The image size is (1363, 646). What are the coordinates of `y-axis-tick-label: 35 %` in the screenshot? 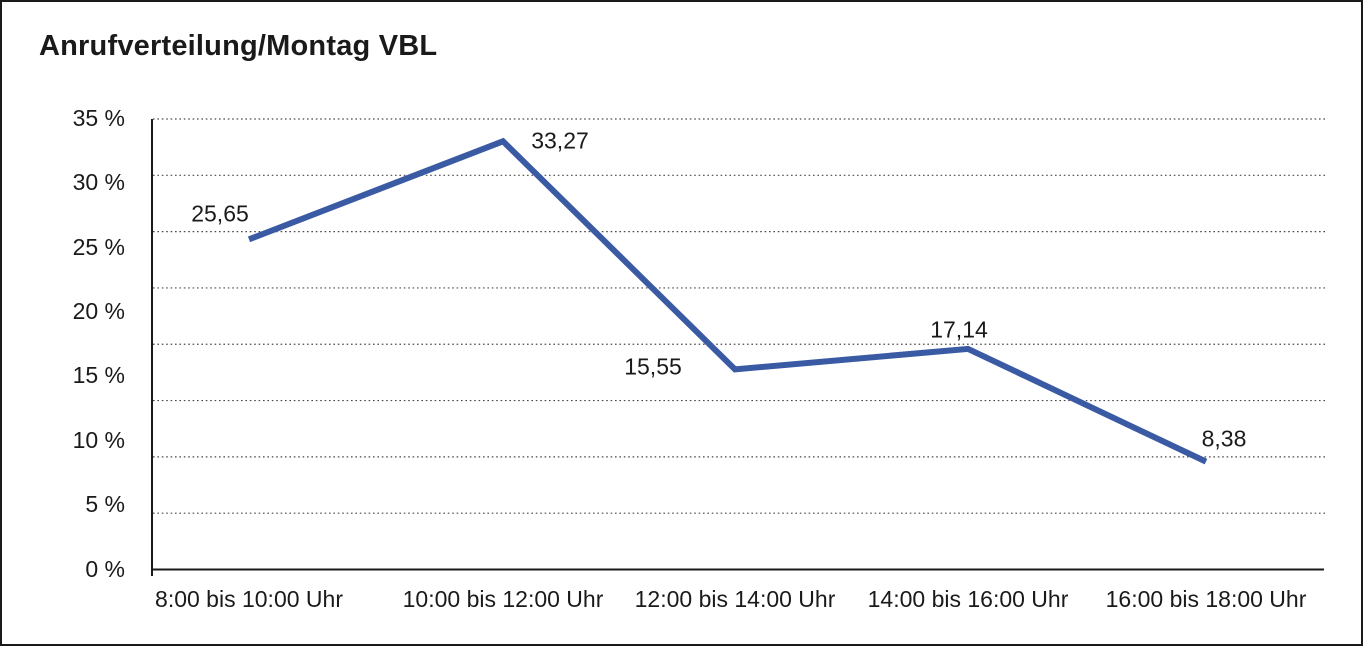 It's located at (98, 117).